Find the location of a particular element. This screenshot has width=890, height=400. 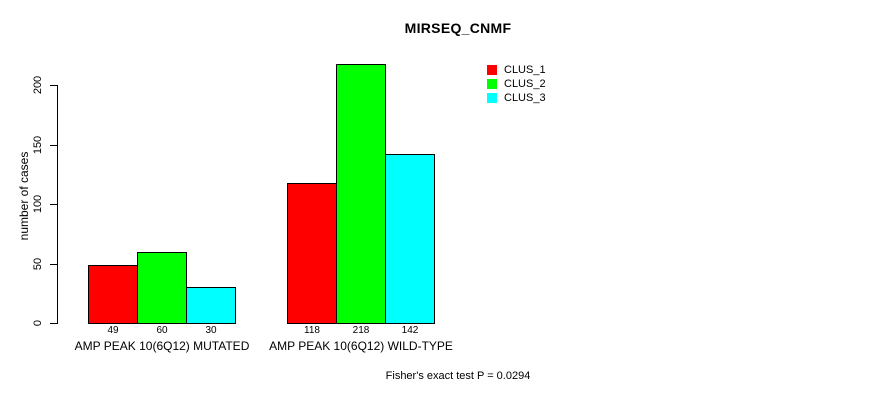

bar-clus_1-group1 is located at coordinates (113, 294).